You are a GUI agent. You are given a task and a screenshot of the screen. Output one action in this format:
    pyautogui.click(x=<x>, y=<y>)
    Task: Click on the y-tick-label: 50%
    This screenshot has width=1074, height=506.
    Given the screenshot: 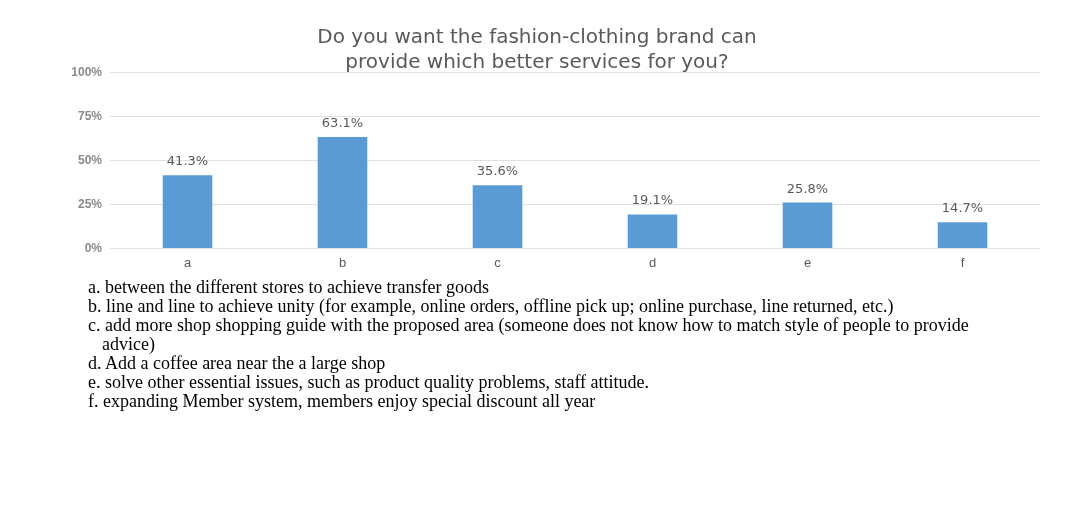 What is the action you would take?
    pyautogui.click(x=90, y=160)
    